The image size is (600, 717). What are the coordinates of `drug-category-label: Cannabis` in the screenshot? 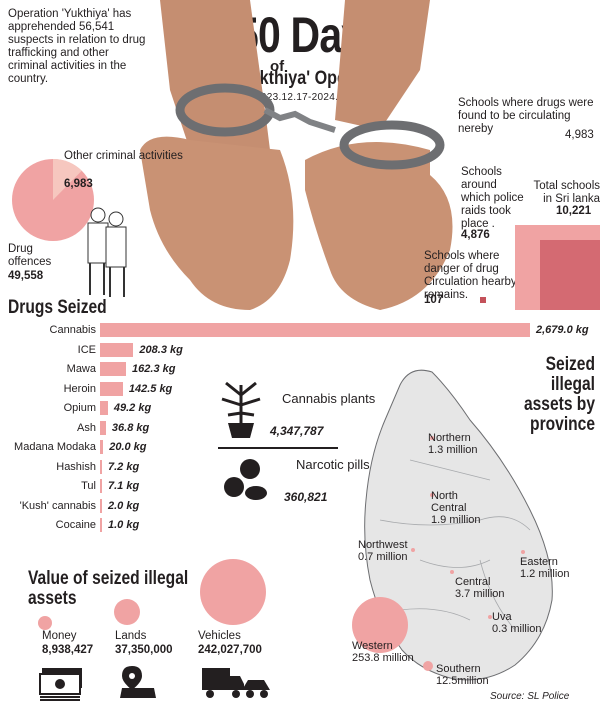 It's located at (72, 330).